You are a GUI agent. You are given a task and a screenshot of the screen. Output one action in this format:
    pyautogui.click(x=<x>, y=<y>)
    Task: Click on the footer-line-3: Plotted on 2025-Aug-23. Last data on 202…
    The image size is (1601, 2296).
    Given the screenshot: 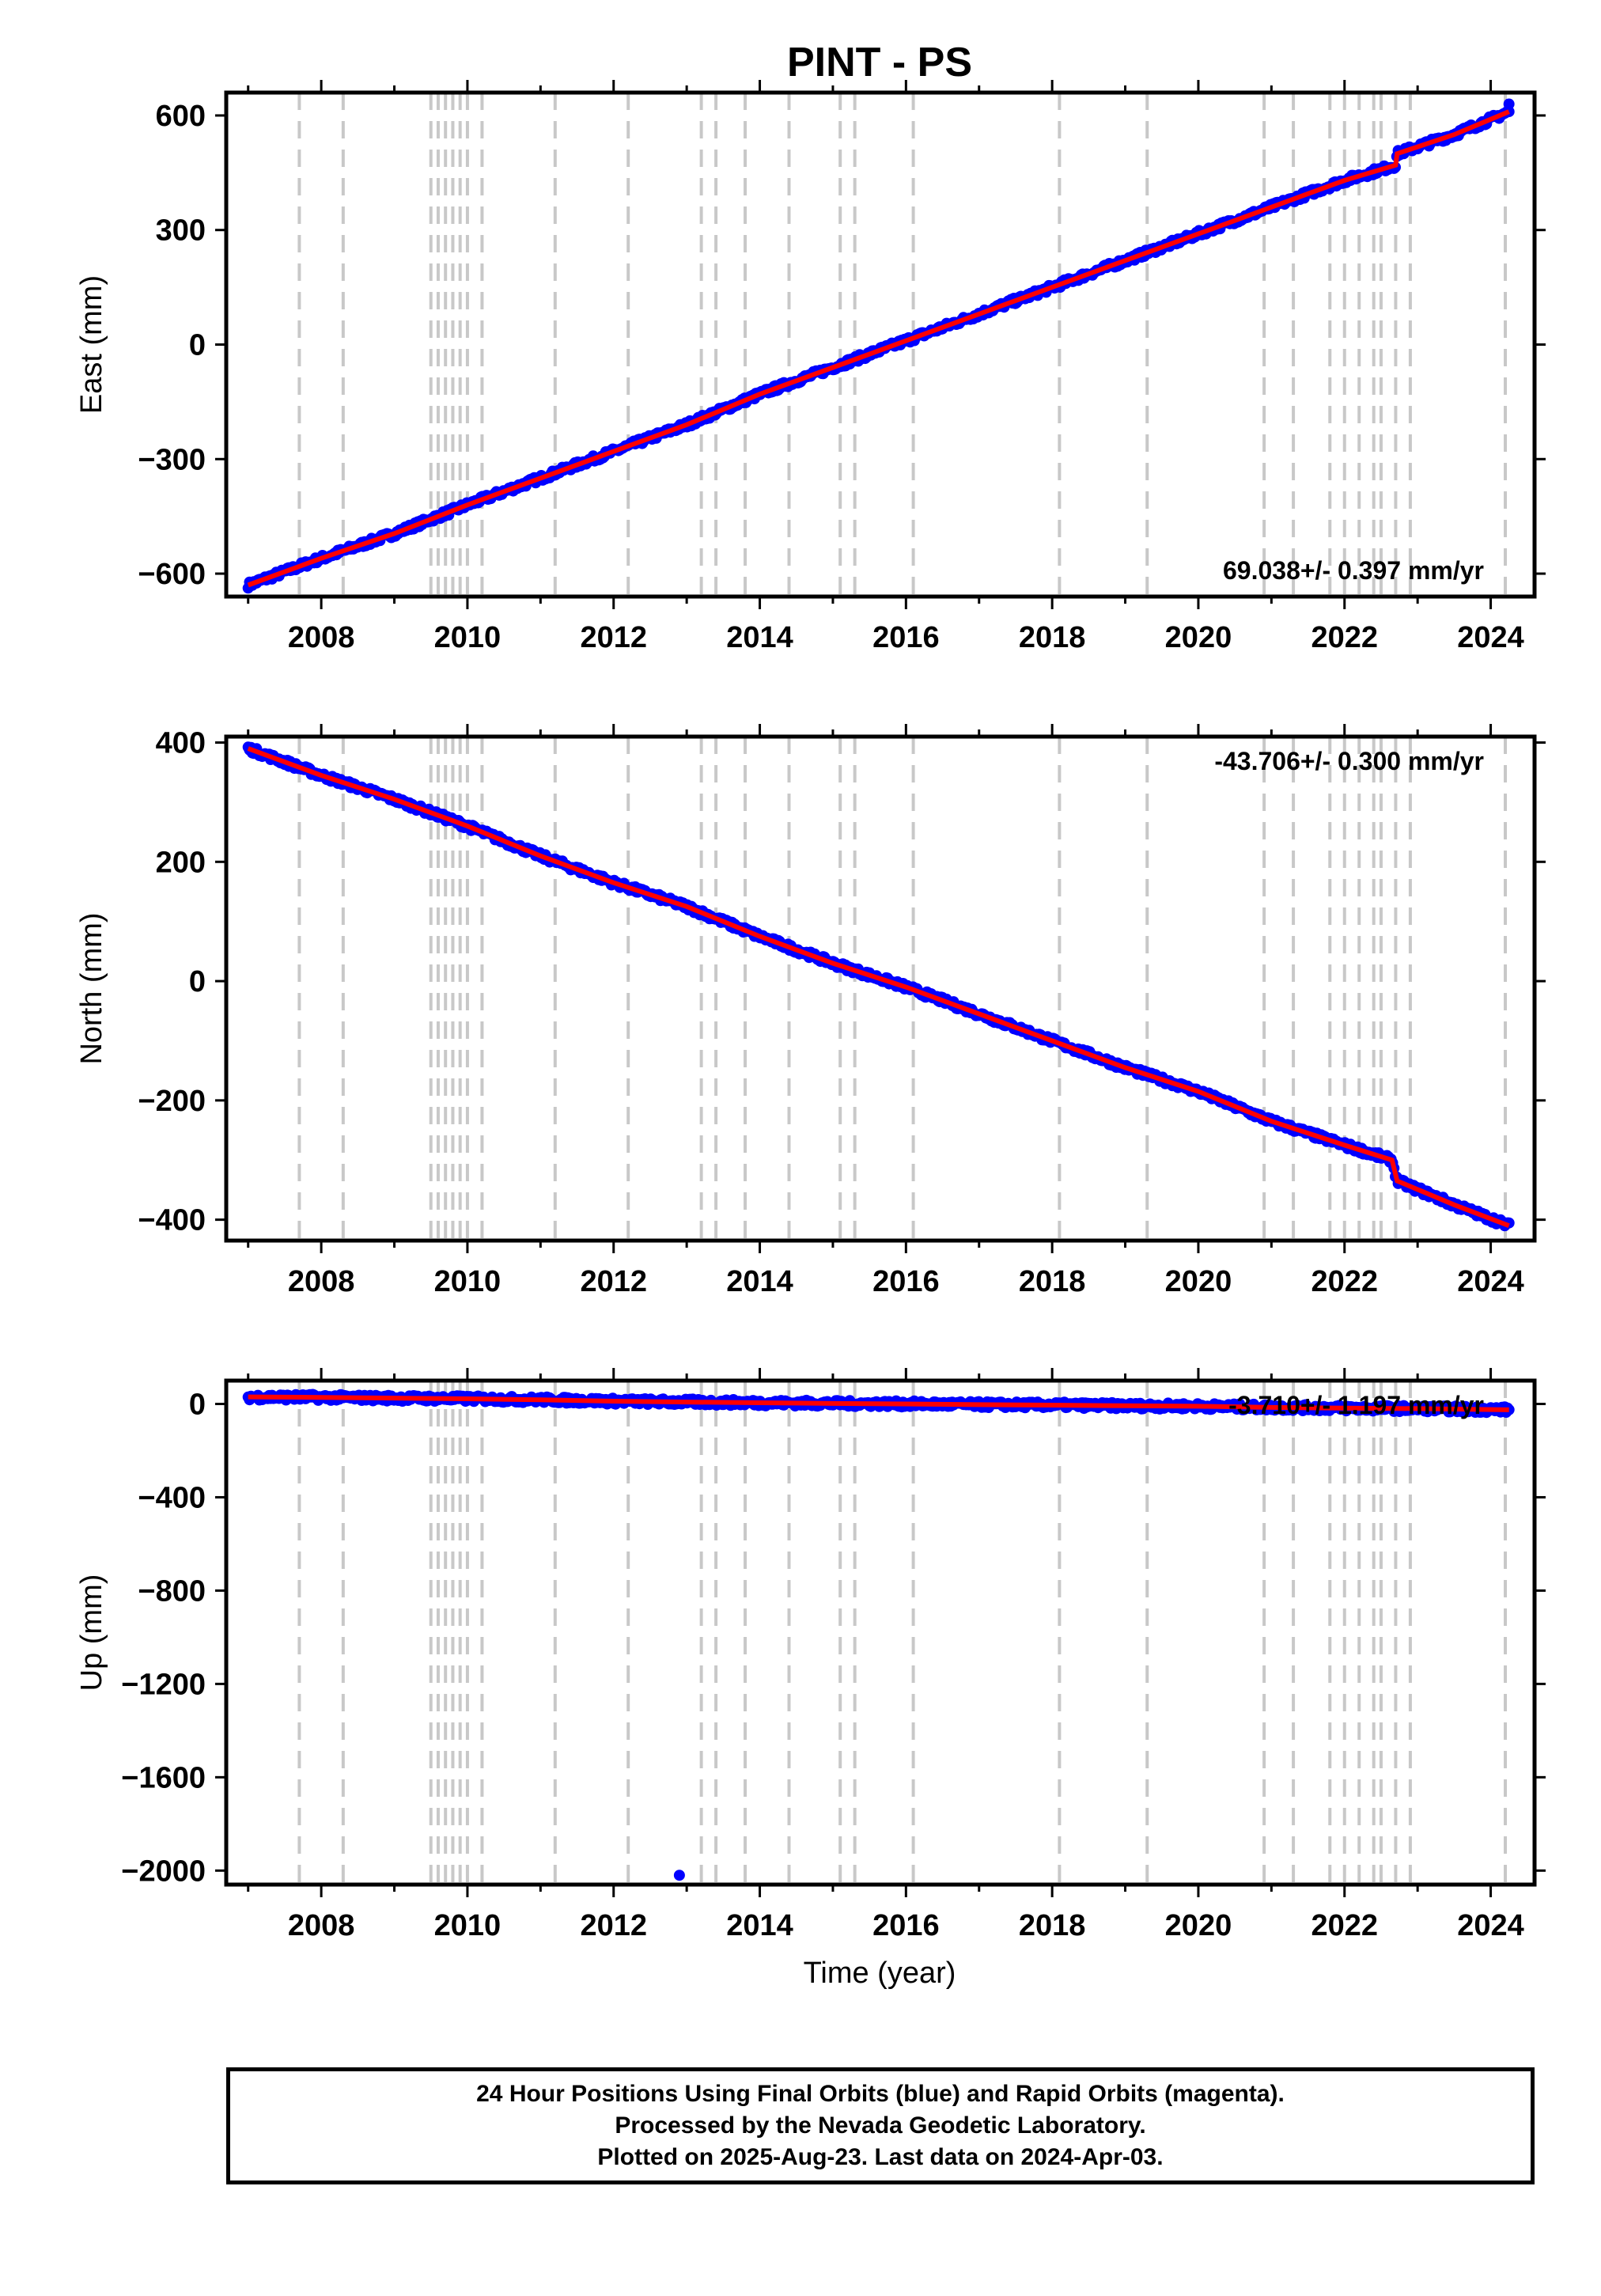 What is the action you would take?
    pyautogui.click(x=881, y=2157)
    